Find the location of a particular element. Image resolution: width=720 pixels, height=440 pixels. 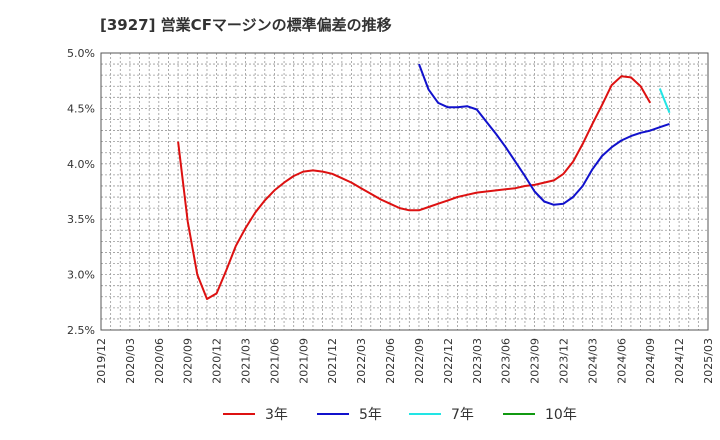

x-tick-label: 2024/12 is located at coordinates (679, 361).